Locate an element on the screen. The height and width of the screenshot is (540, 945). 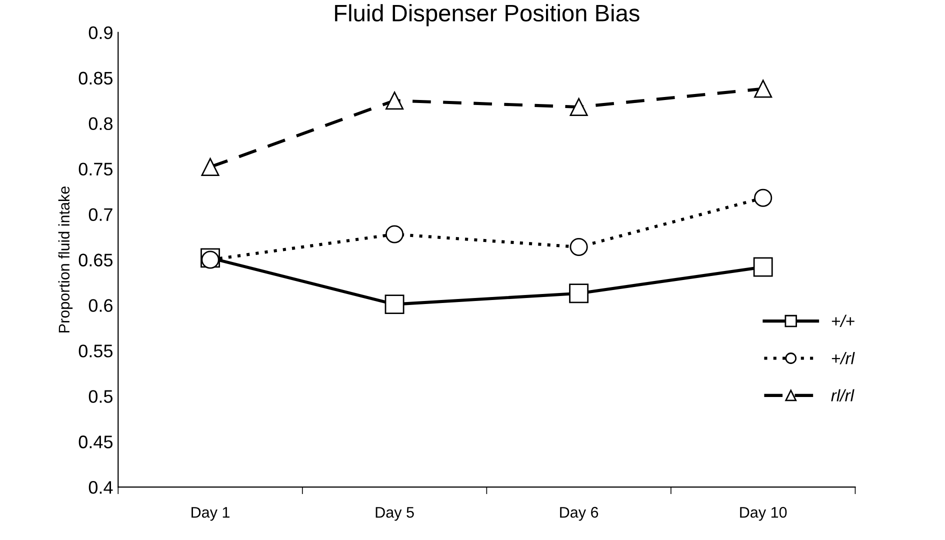
y-axis-title: Proportion fluid intake is located at coordinates (65, 259).